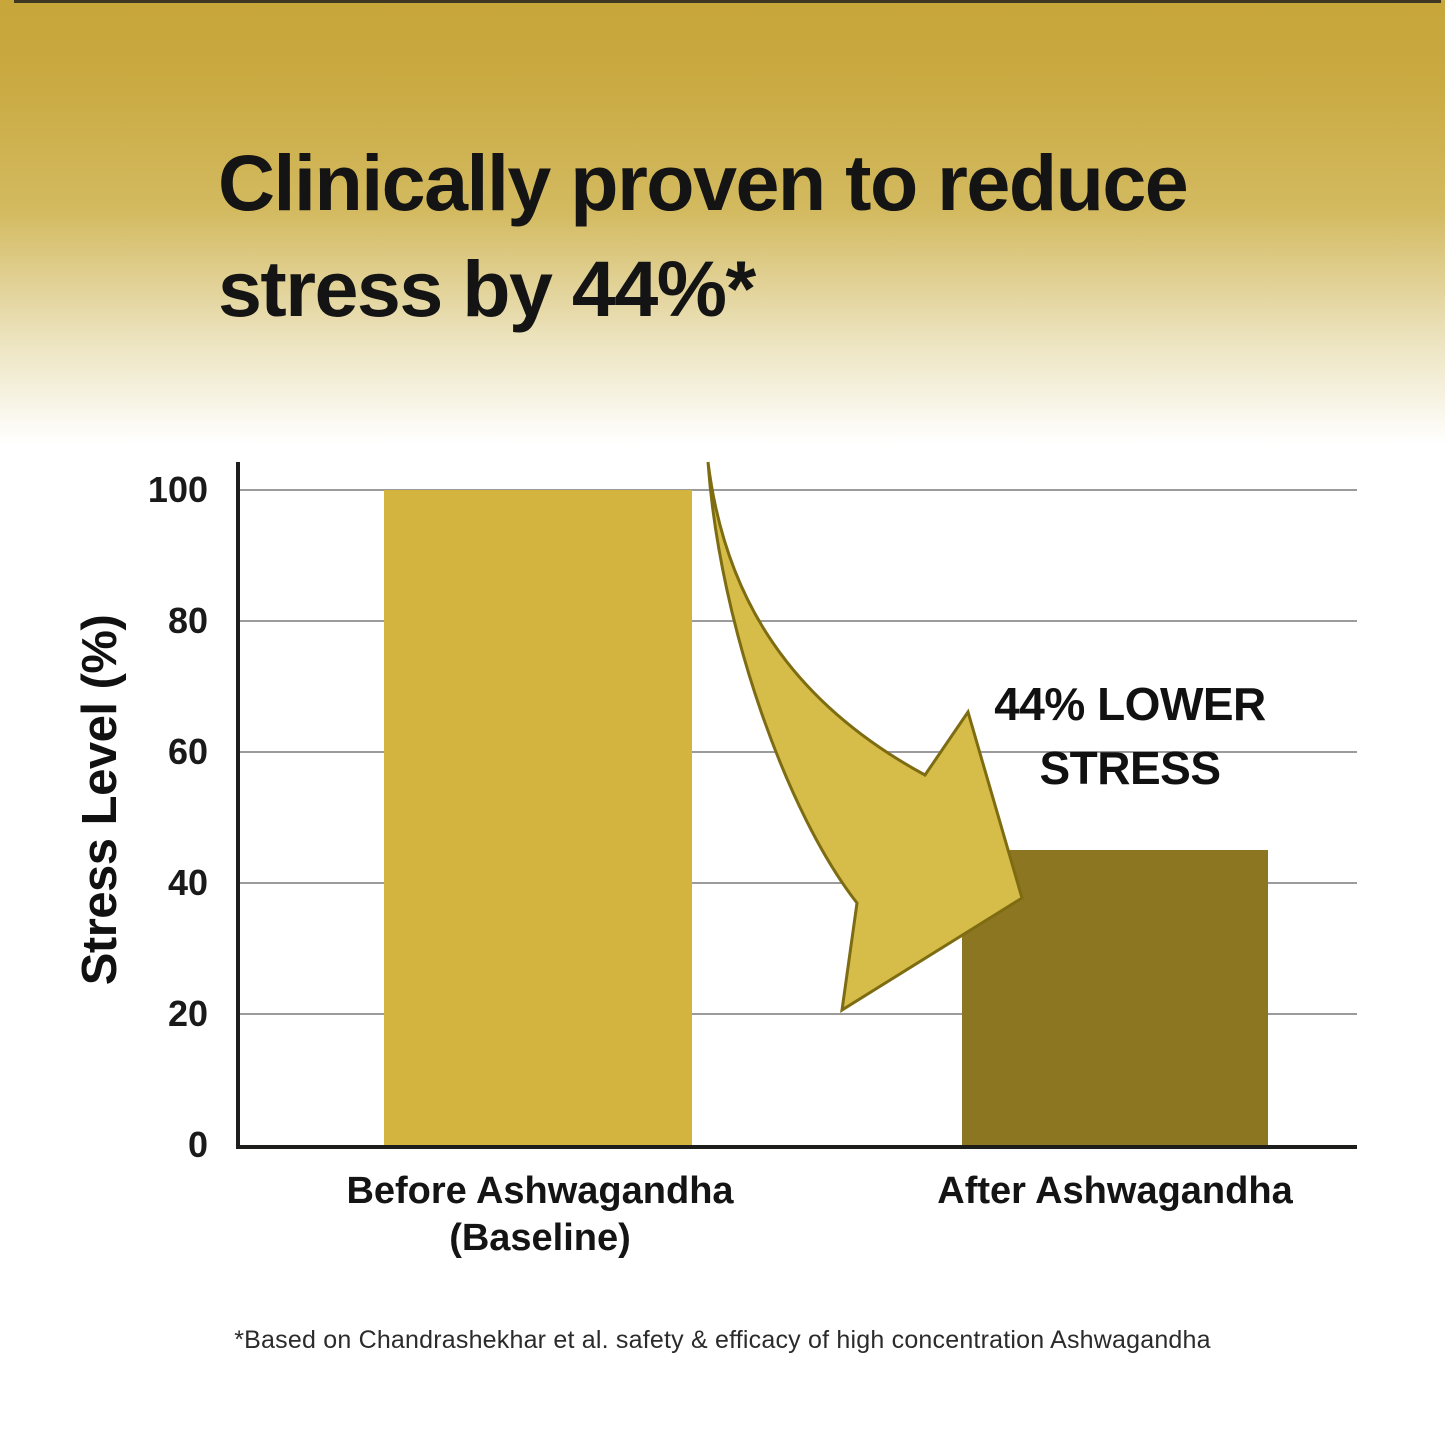 The image size is (1445, 1445). What do you see at coordinates (703, 182) in the screenshot?
I see `page-title-line-1: Clinically proven to reduce` at bounding box center [703, 182].